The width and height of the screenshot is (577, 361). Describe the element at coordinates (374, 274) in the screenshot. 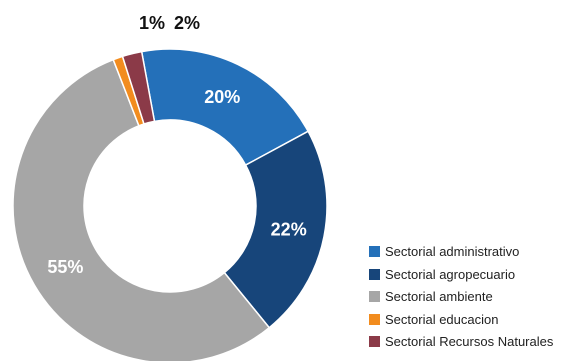

I see `legend-swatch-agropecuario` at that location.